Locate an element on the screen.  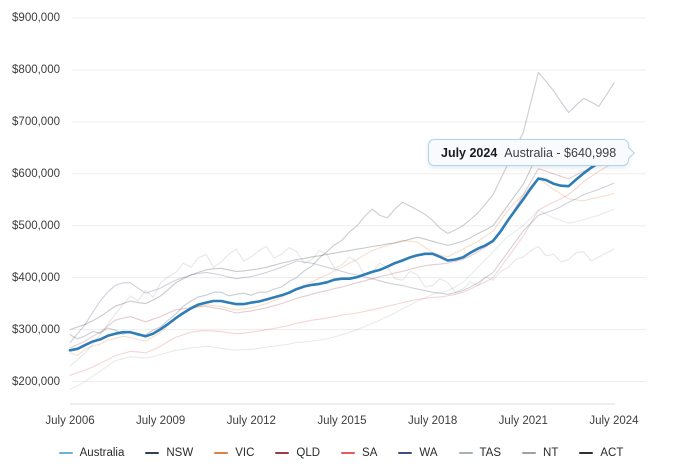
x-axis-label: July 2012 is located at coordinates (251, 421).